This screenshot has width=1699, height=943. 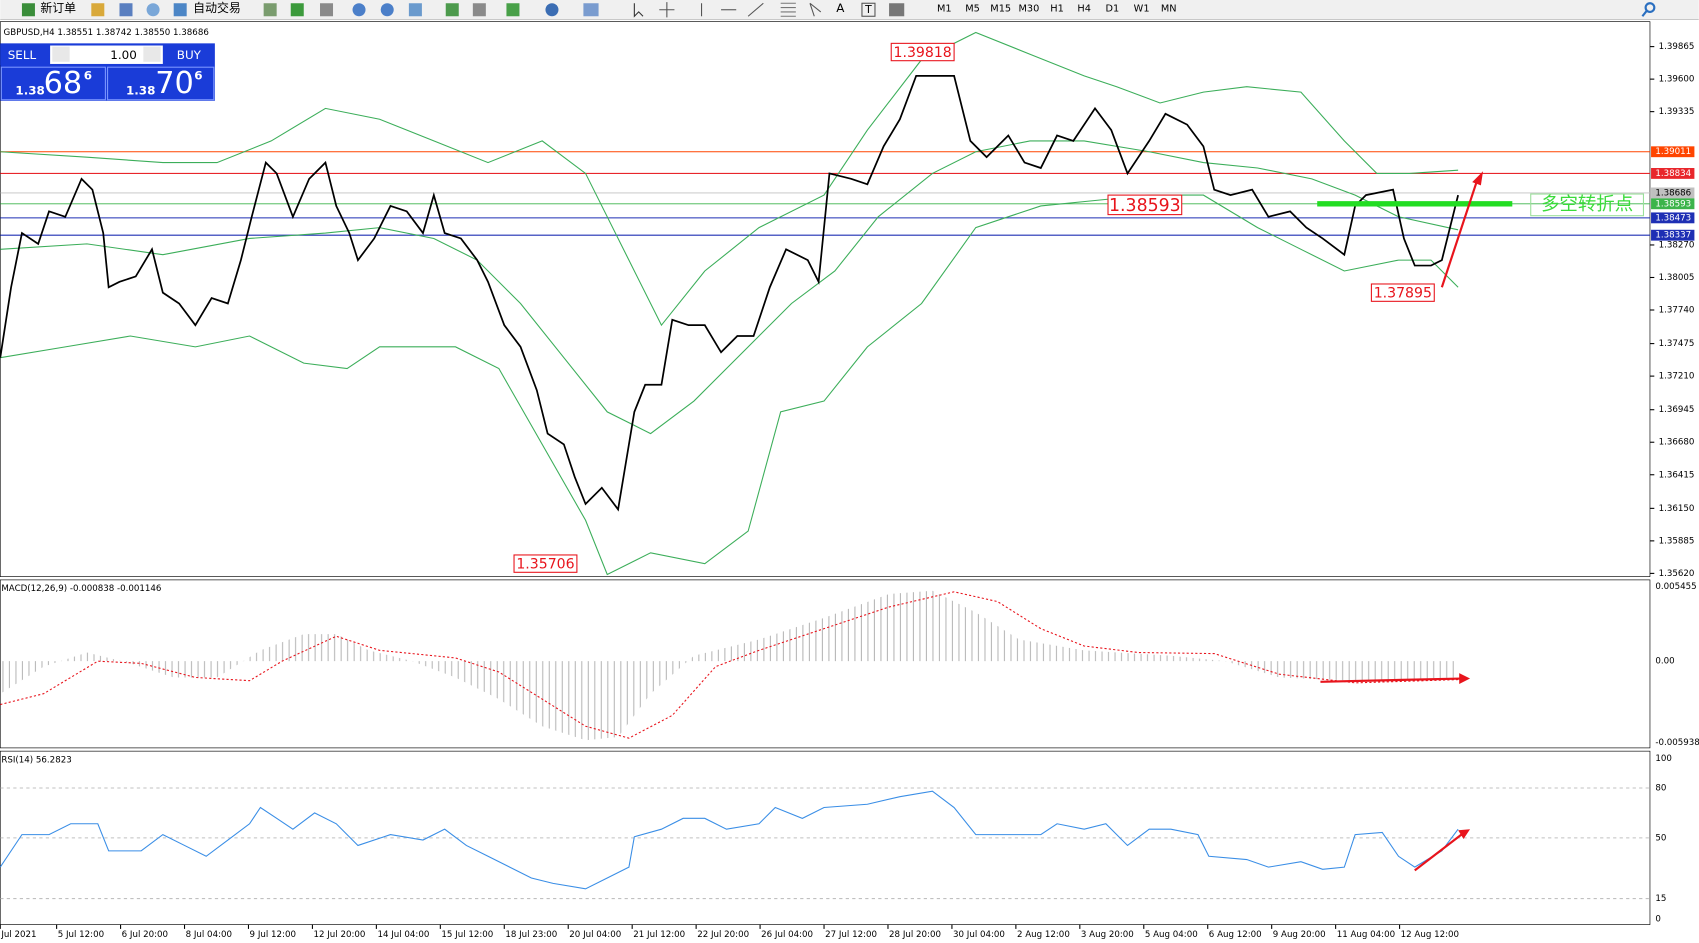 What do you see at coordinates (1663, 759) in the screenshot?
I see `rsi-axis-label: 100` at bounding box center [1663, 759].